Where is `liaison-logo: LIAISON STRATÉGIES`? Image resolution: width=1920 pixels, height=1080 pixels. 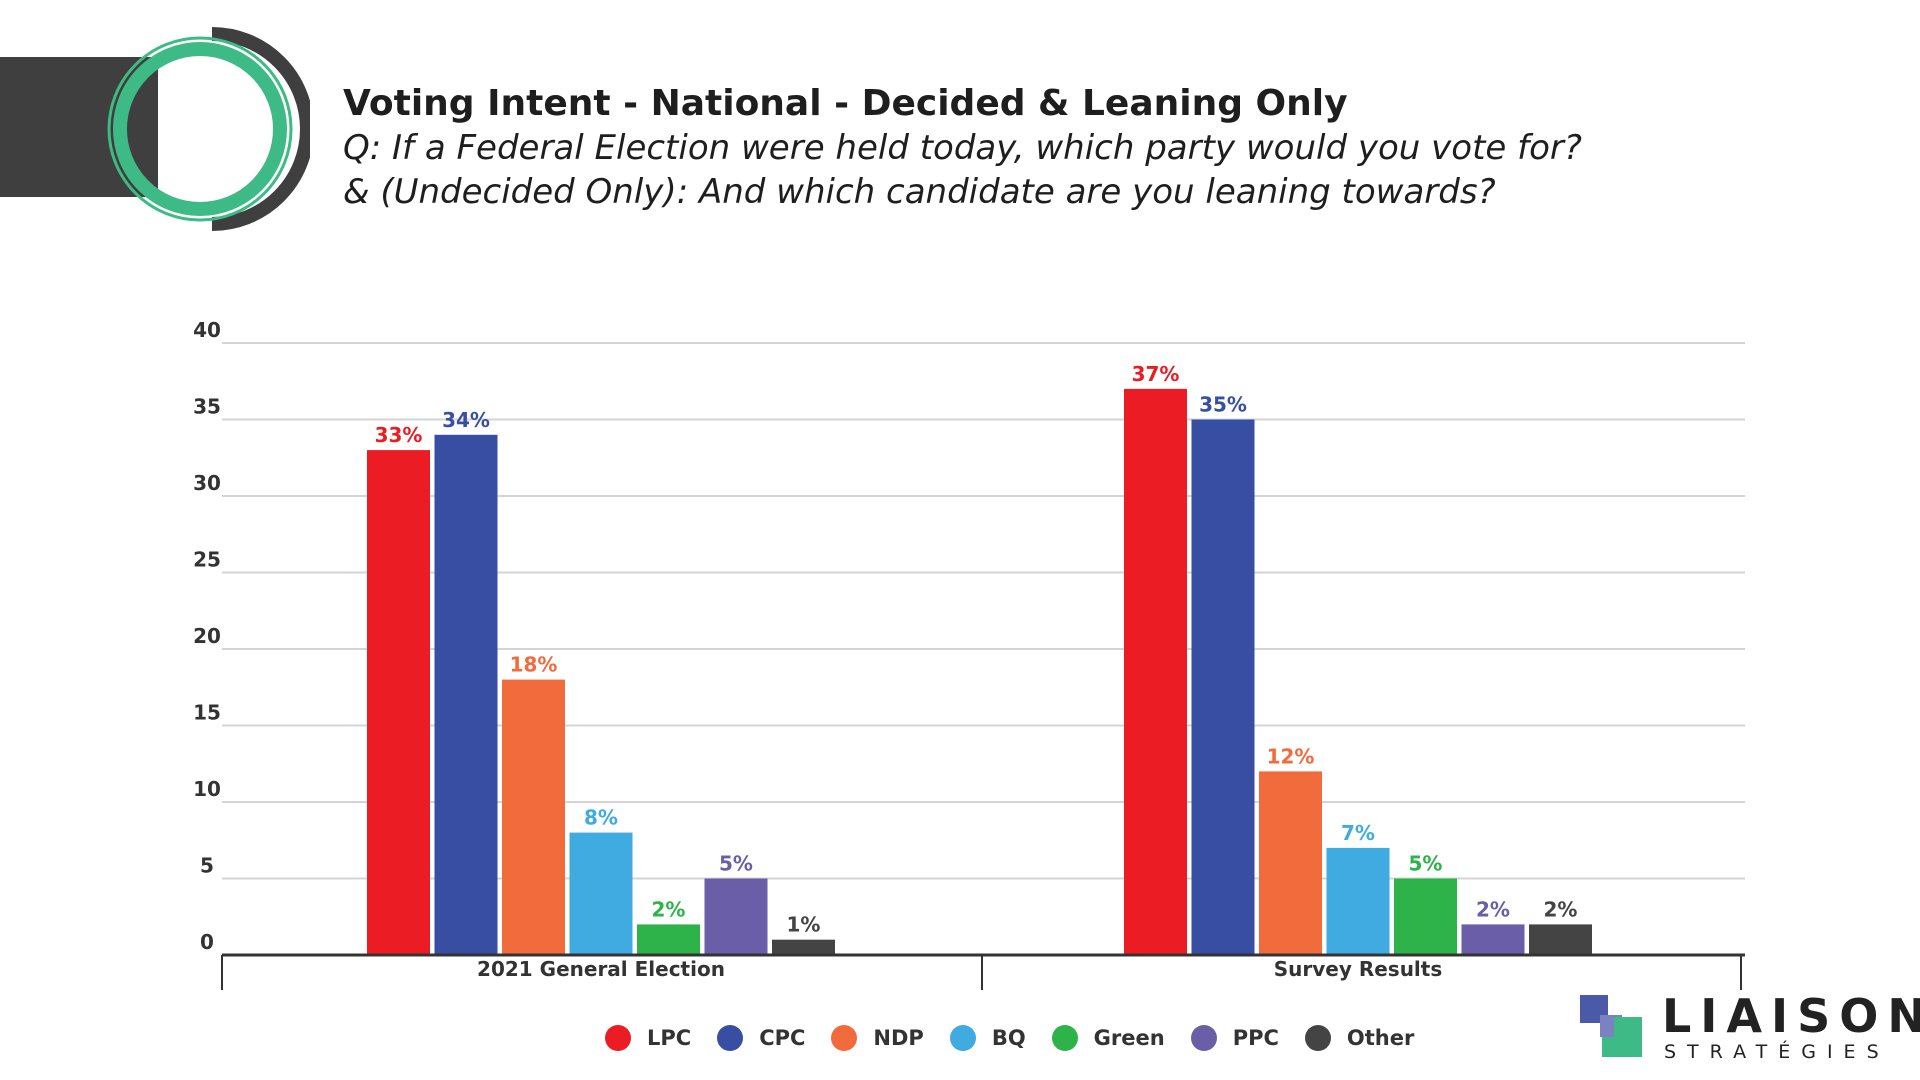
liaison-logo: LIAISON STRATÉGIES is located at coordinates (1750, 1027).